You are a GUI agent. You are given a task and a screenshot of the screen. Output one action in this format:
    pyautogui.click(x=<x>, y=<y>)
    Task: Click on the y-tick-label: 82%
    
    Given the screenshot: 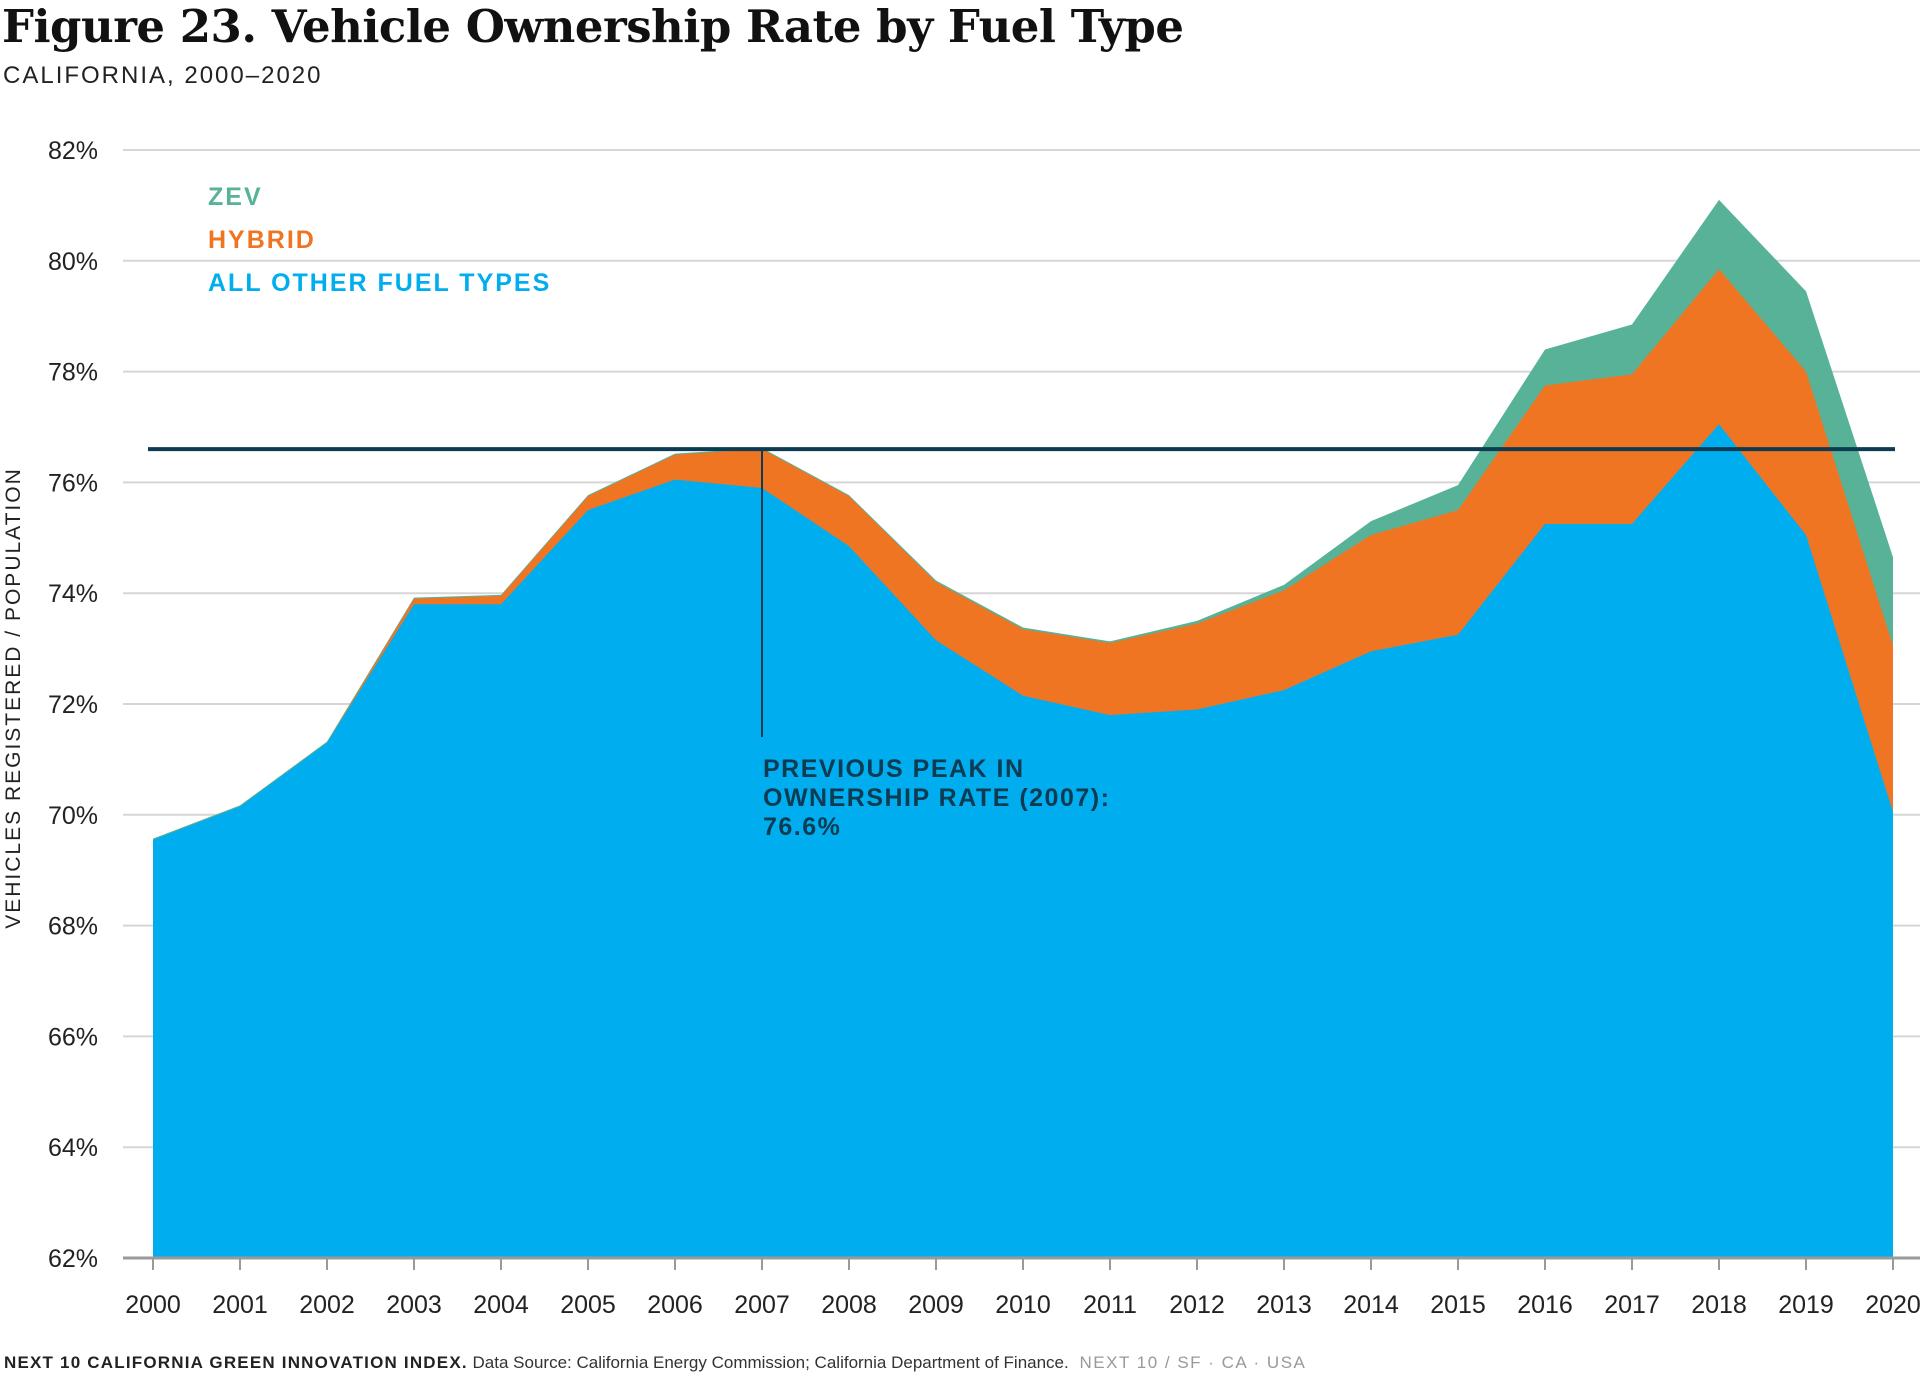 What is the action you would take?
    pyautogui.click(x=73, y=151)
    